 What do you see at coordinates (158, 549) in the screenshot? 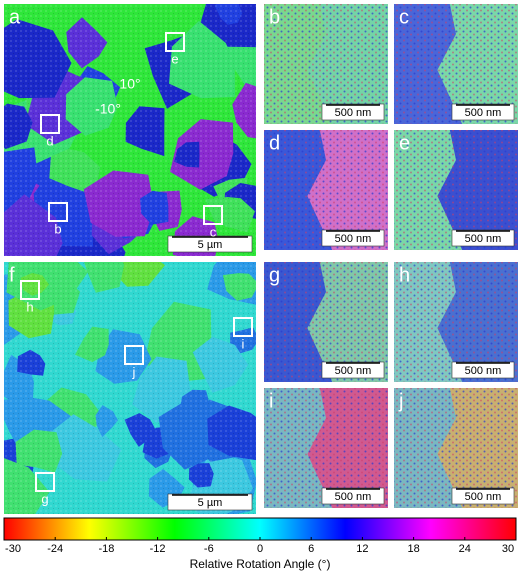
I see `colorbar-tick-label: -12` at bounding box center [158, 549].